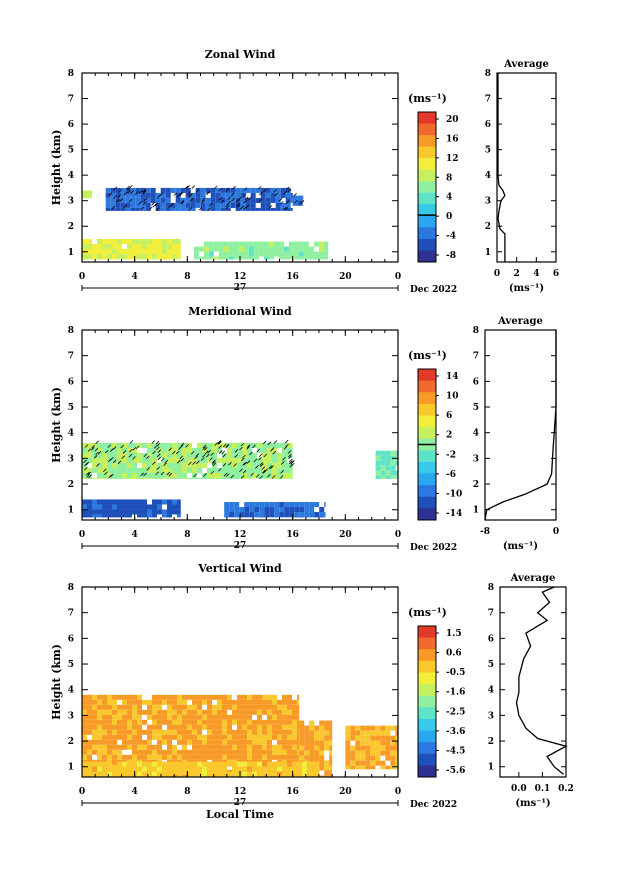  Describe the element at coordinates (345, 792) in the screenshot. I see `x-tick-label: 20` at that location.